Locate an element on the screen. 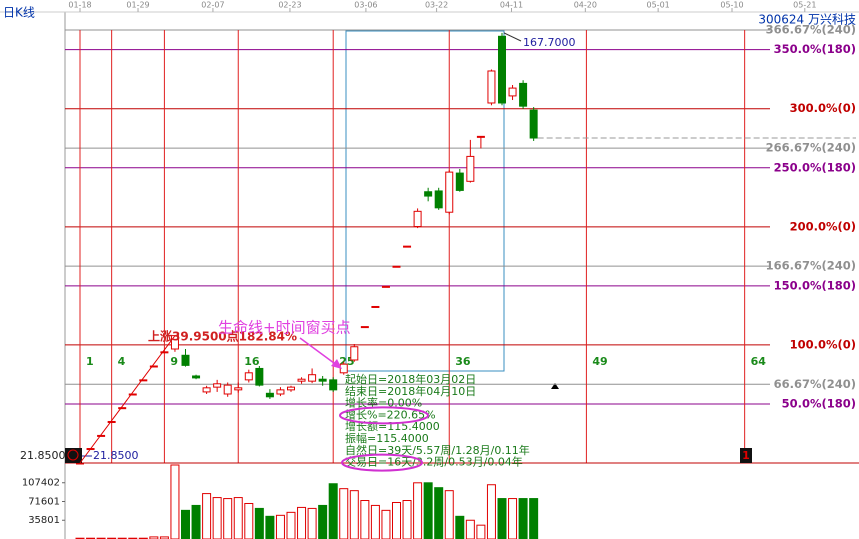 The height and width of the screenshot is (539, 859). volume-tick-label: 35801 is located at coordinates (44, 520).